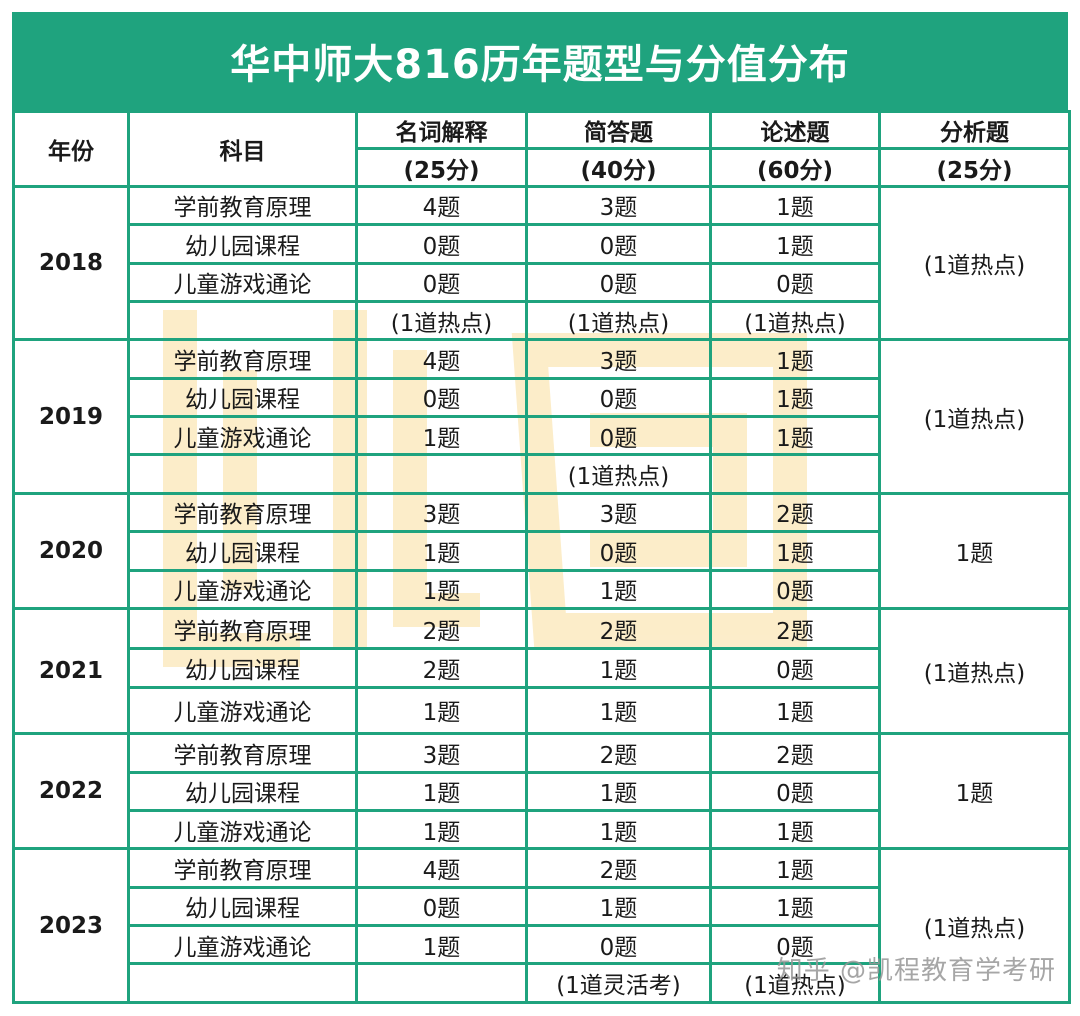 The image size is (1080, 1016). Describe the element at coordinates (441, 320) in the screenshot. I see `term-definition-count: (1道热点)` at that location.